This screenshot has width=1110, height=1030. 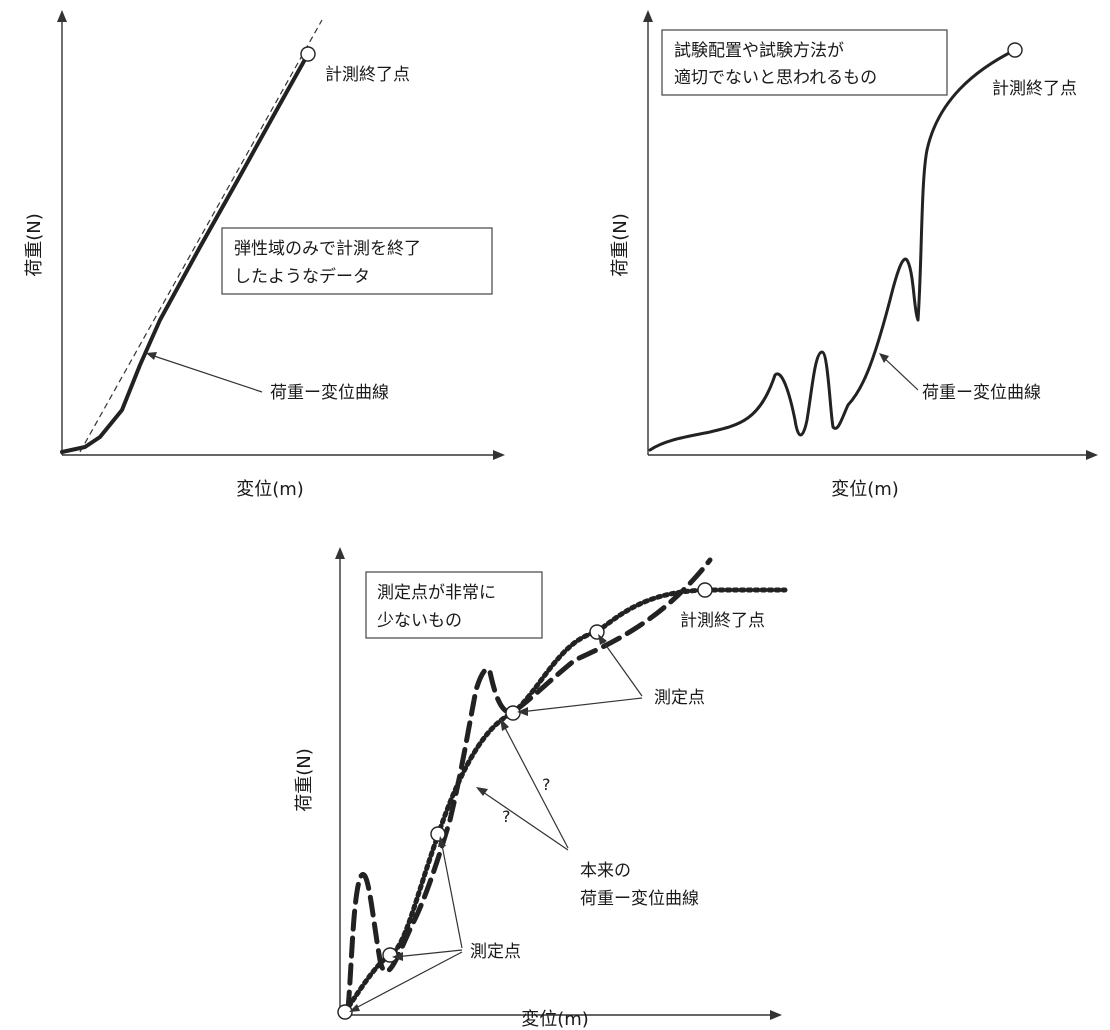 I want to click on true-curve-label-2: 荷重ー変位曲線, so click(x=639, y=899).